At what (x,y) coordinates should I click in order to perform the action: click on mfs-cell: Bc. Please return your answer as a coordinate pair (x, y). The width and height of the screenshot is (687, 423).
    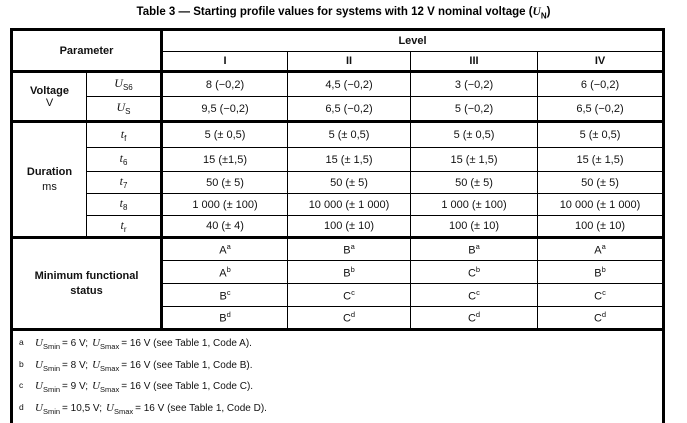
    Looking at the image, I should click on (224, 295).